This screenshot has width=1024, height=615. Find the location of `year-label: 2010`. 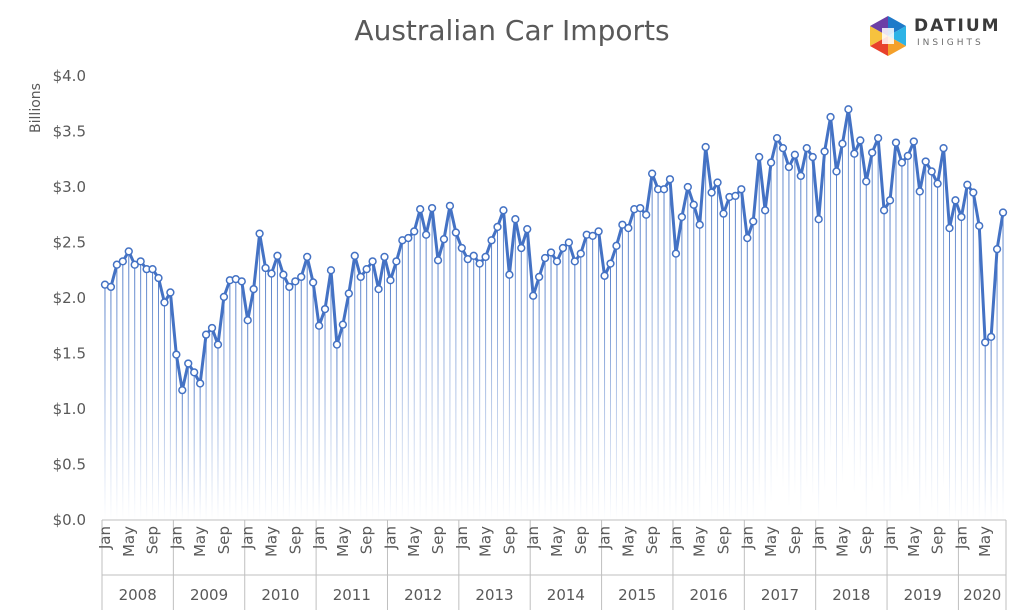

year-label: 2010 is located at coordinates (280, 595).